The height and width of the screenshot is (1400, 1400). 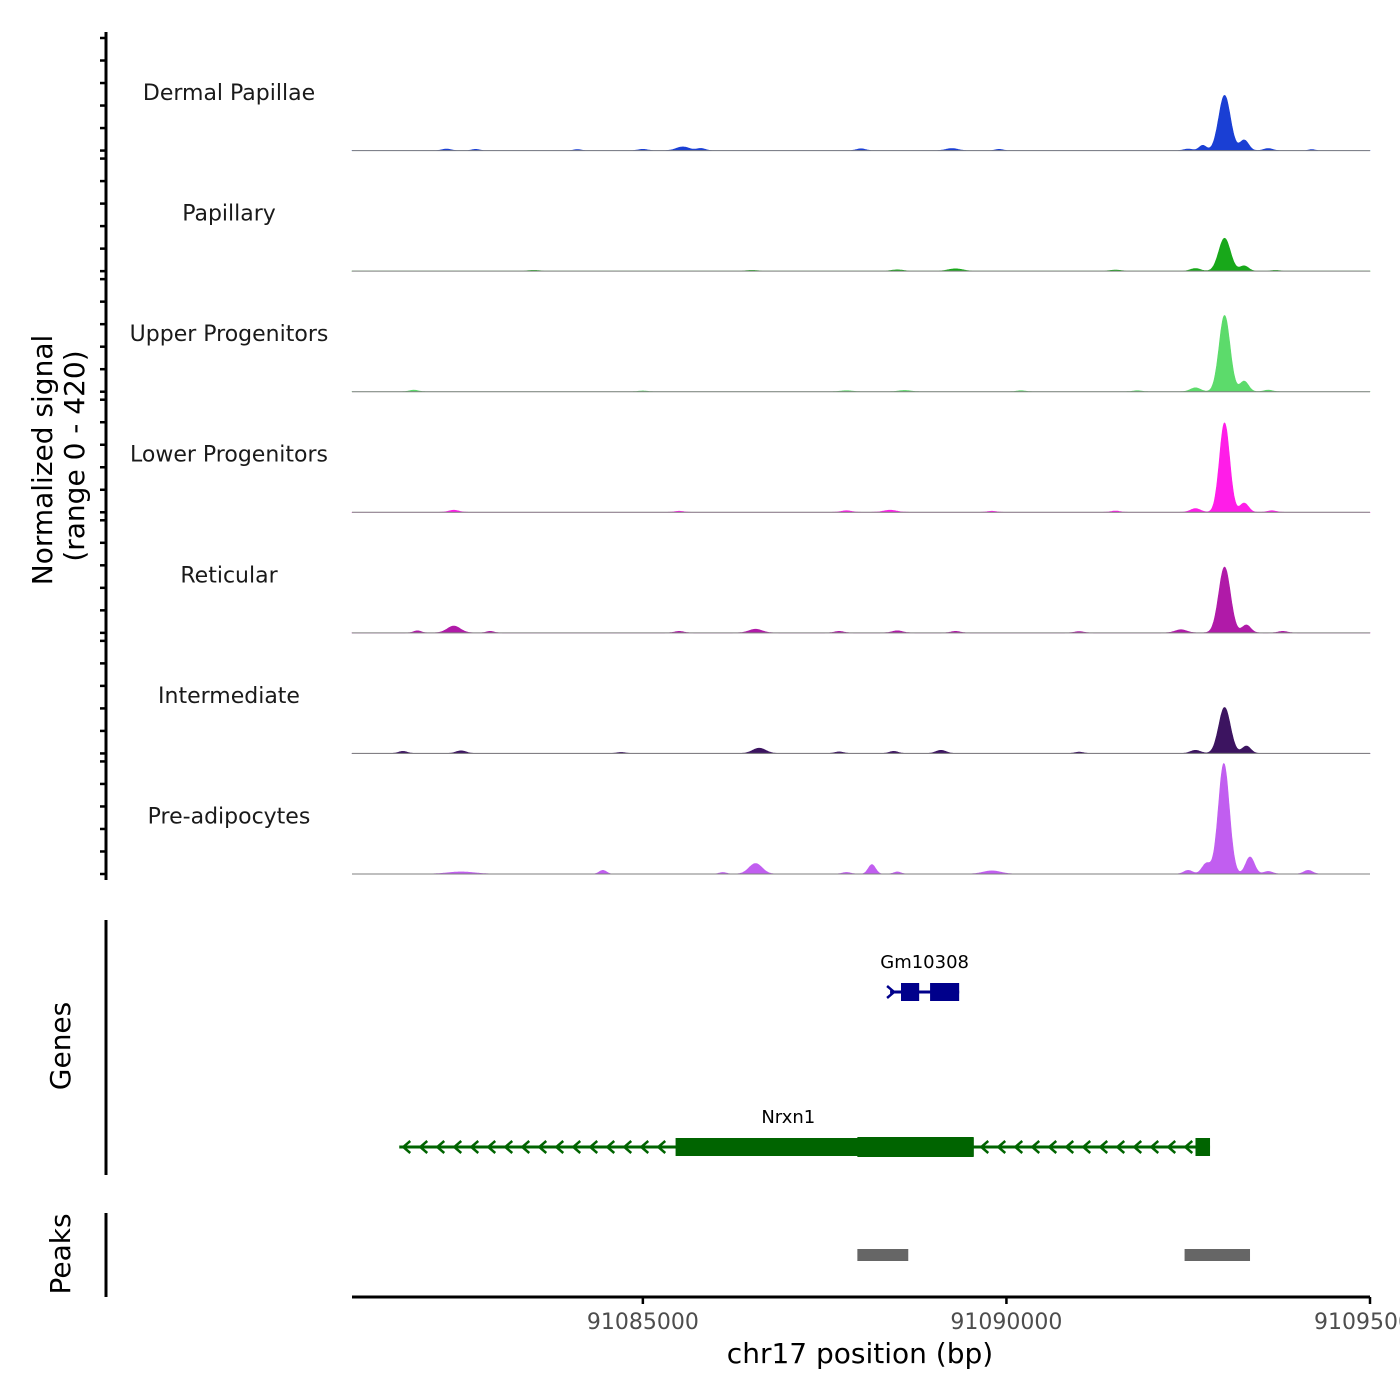 I want to click on signal-track: Intermediate, so click(x=764, y=719).